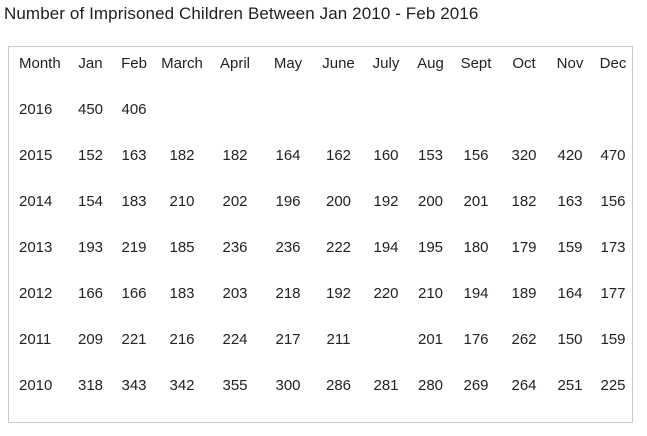 The width and height of the screenshot is (647, 436). What do you see at coordinates (570, 201) in the screenshot?
I see `value-cell: 163` at bounding box center [570, 201].